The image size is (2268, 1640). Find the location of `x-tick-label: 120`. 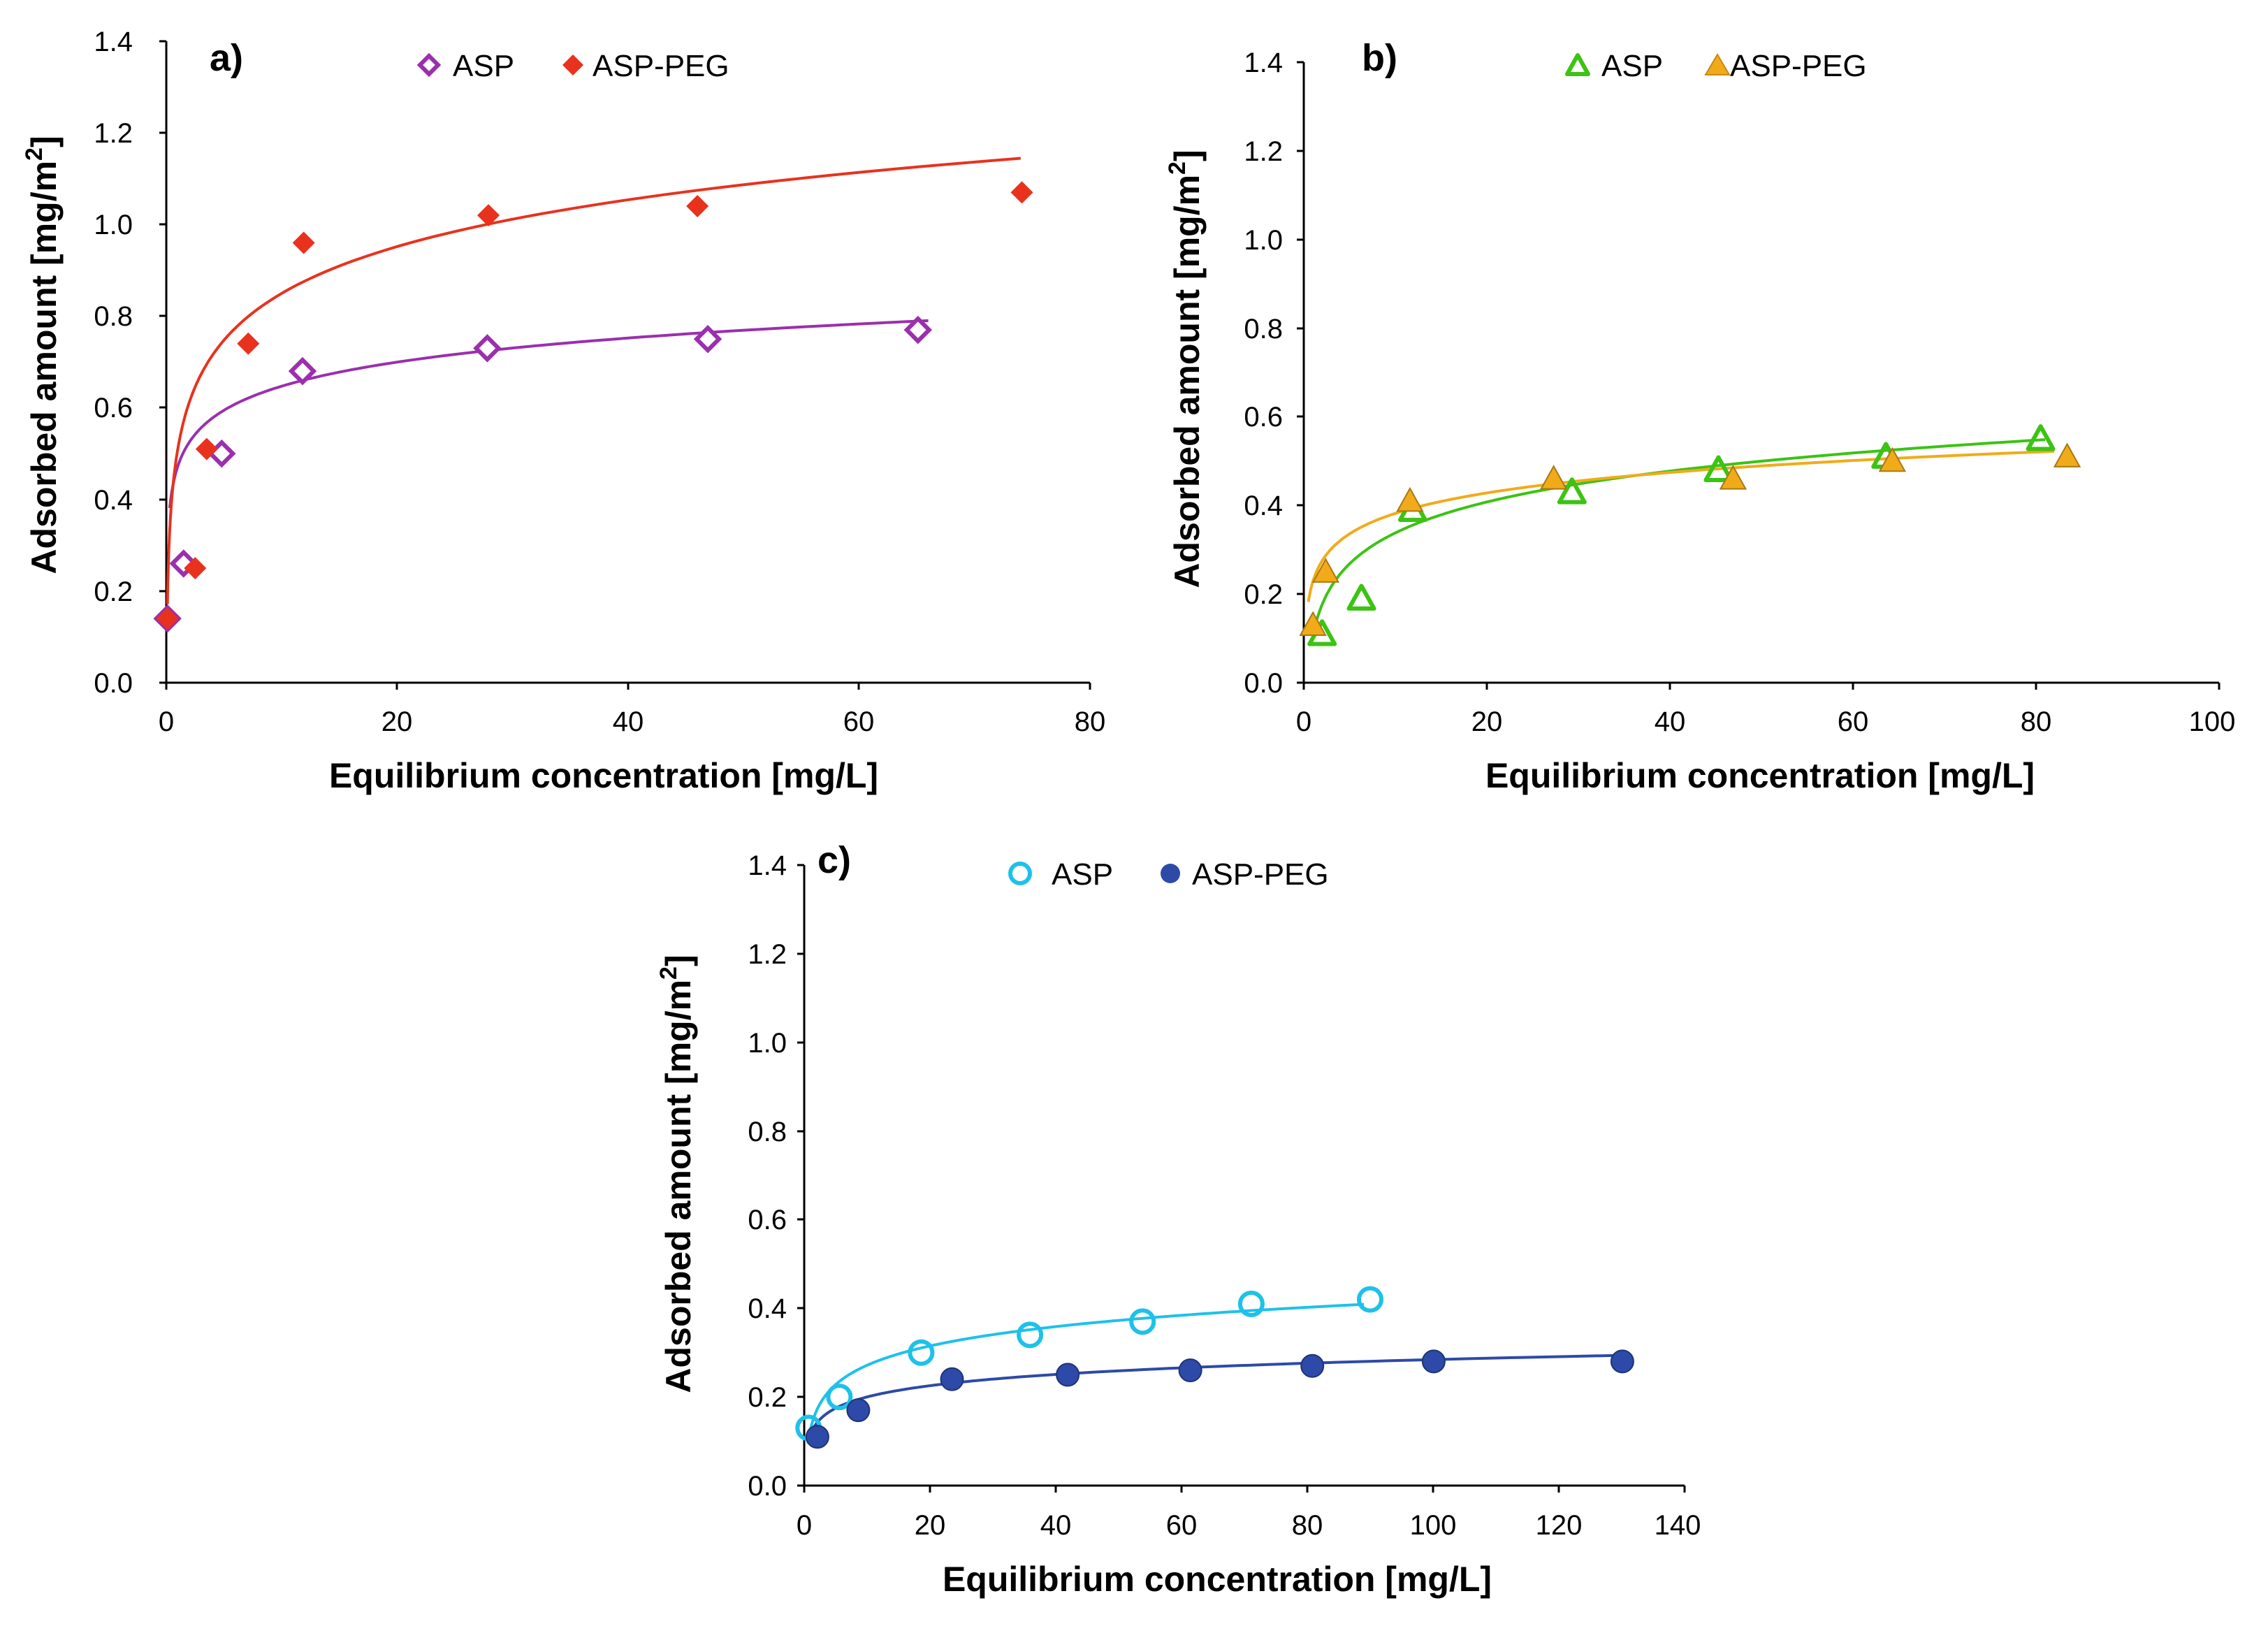

x-tick-label: 120 is located at coordinates (1559, 1525).